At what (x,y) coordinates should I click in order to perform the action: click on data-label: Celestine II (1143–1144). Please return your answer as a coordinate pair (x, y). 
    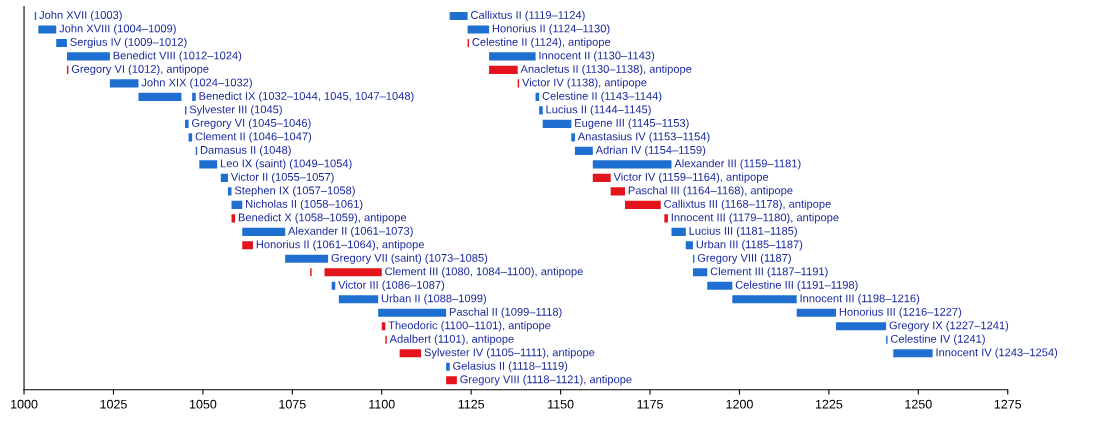
    Looking at the image, I should click on (602, 97).